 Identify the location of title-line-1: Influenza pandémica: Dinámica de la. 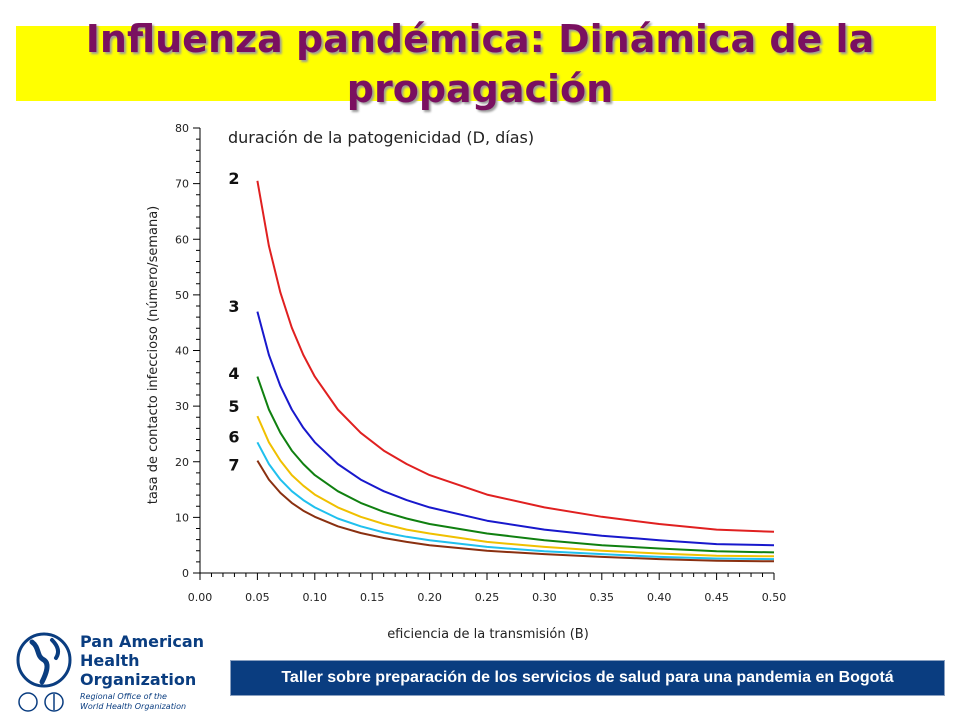
(480, 39).